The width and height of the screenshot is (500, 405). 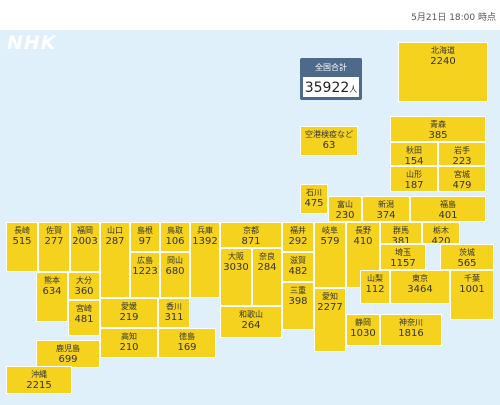 What do you see at coordinates (403, 263) in the screenshot?
I see `prefecture-count: 1157` at bounding box center [403, 263].